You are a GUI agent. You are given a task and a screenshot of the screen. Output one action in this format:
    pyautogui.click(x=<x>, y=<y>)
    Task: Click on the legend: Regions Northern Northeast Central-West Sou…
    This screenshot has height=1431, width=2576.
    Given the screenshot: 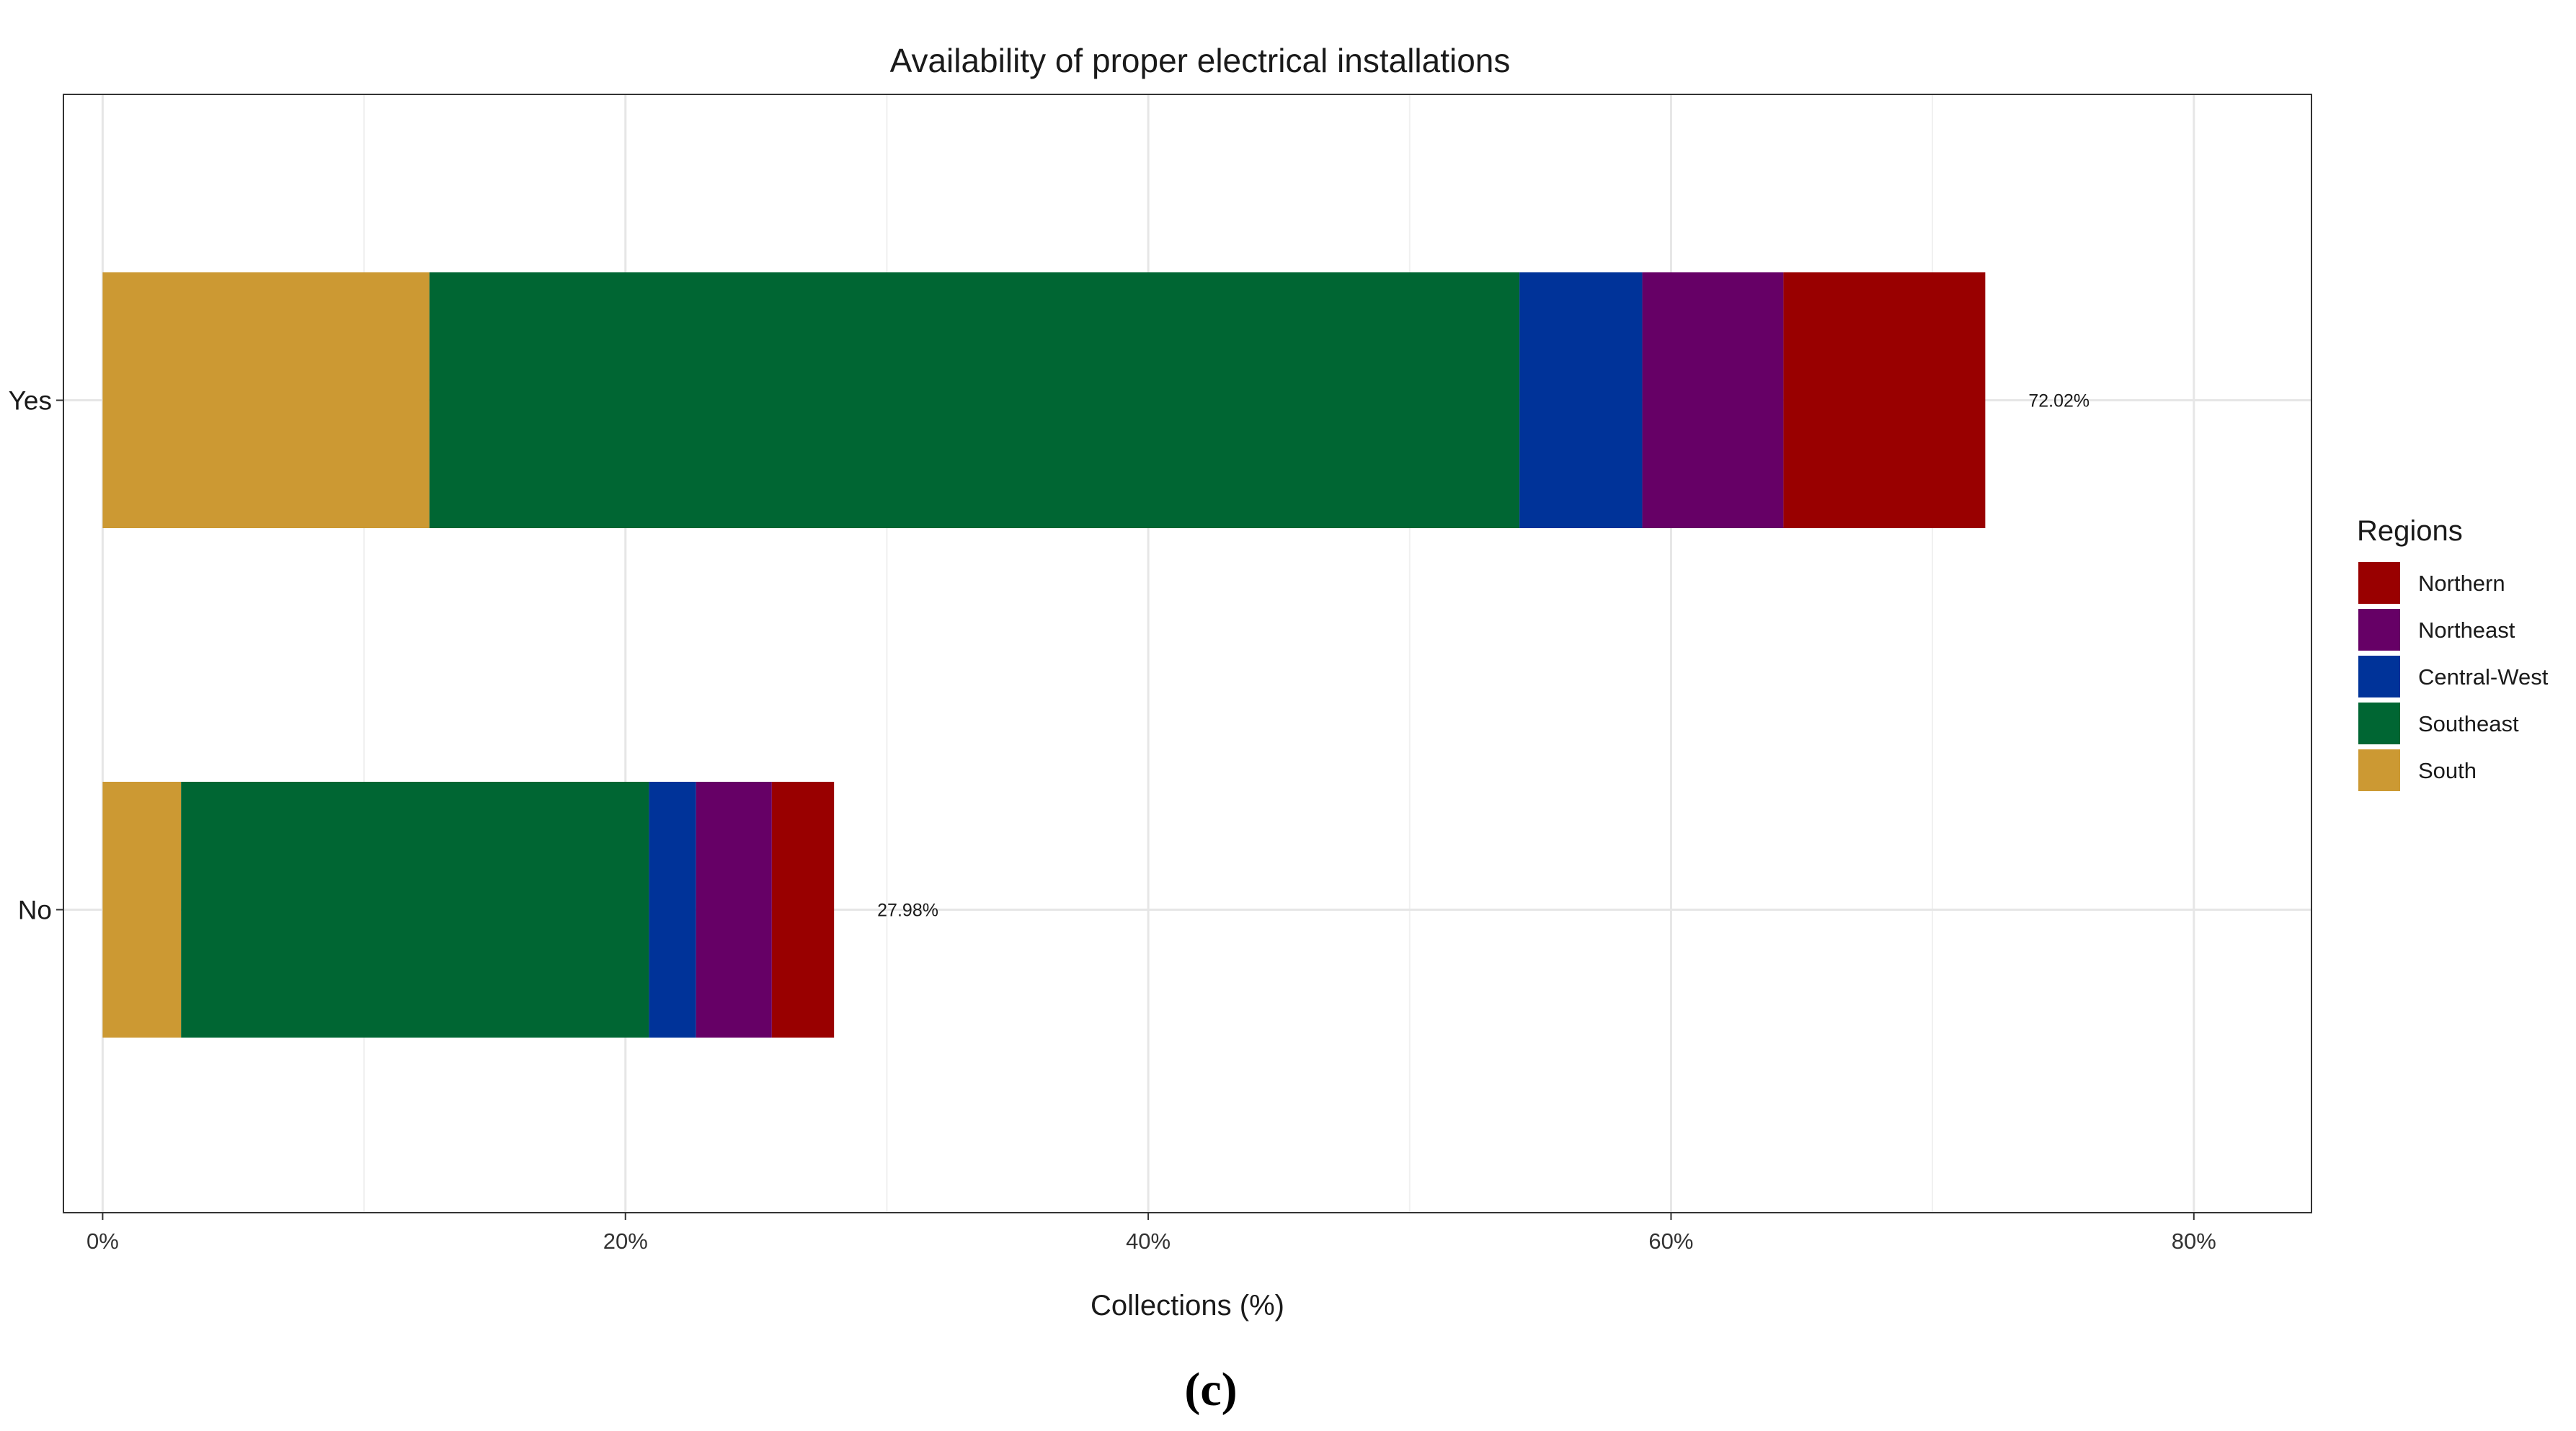 What is the action you would take?
    pyautogui.click(x=2453, y=653)
    